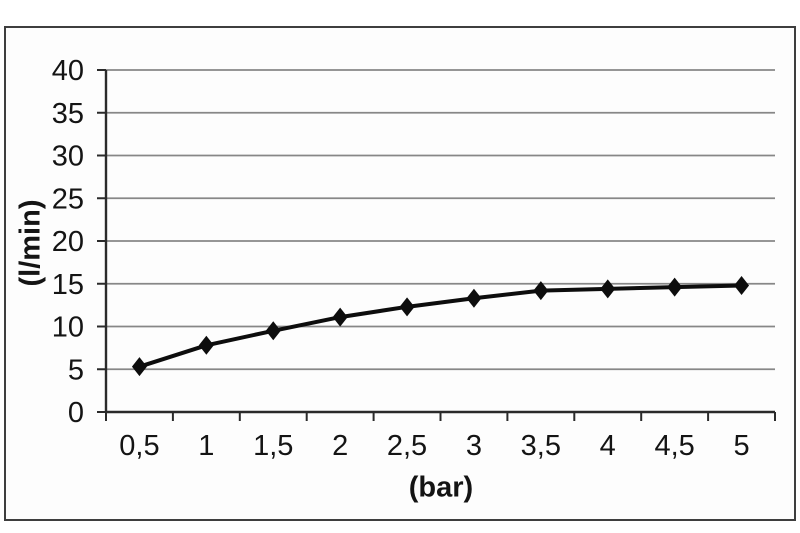 This screenshot has height=533, width=800. Describe the element at coordinates (340, 446) in the screenshot. I see `x-tick-label: 2` at that location.